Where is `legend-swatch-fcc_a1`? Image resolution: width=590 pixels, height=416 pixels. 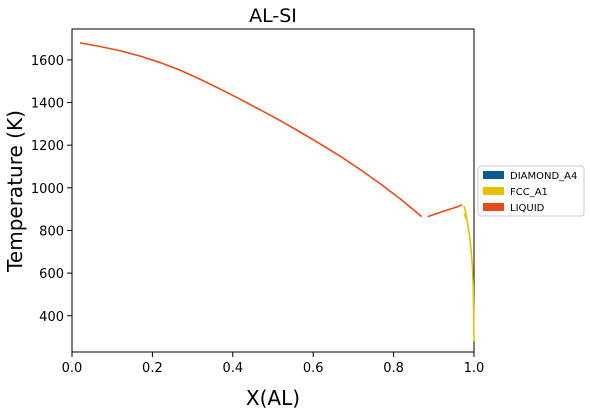 legend-swatch-fcc_a1 is located at coordinates (493, 191).